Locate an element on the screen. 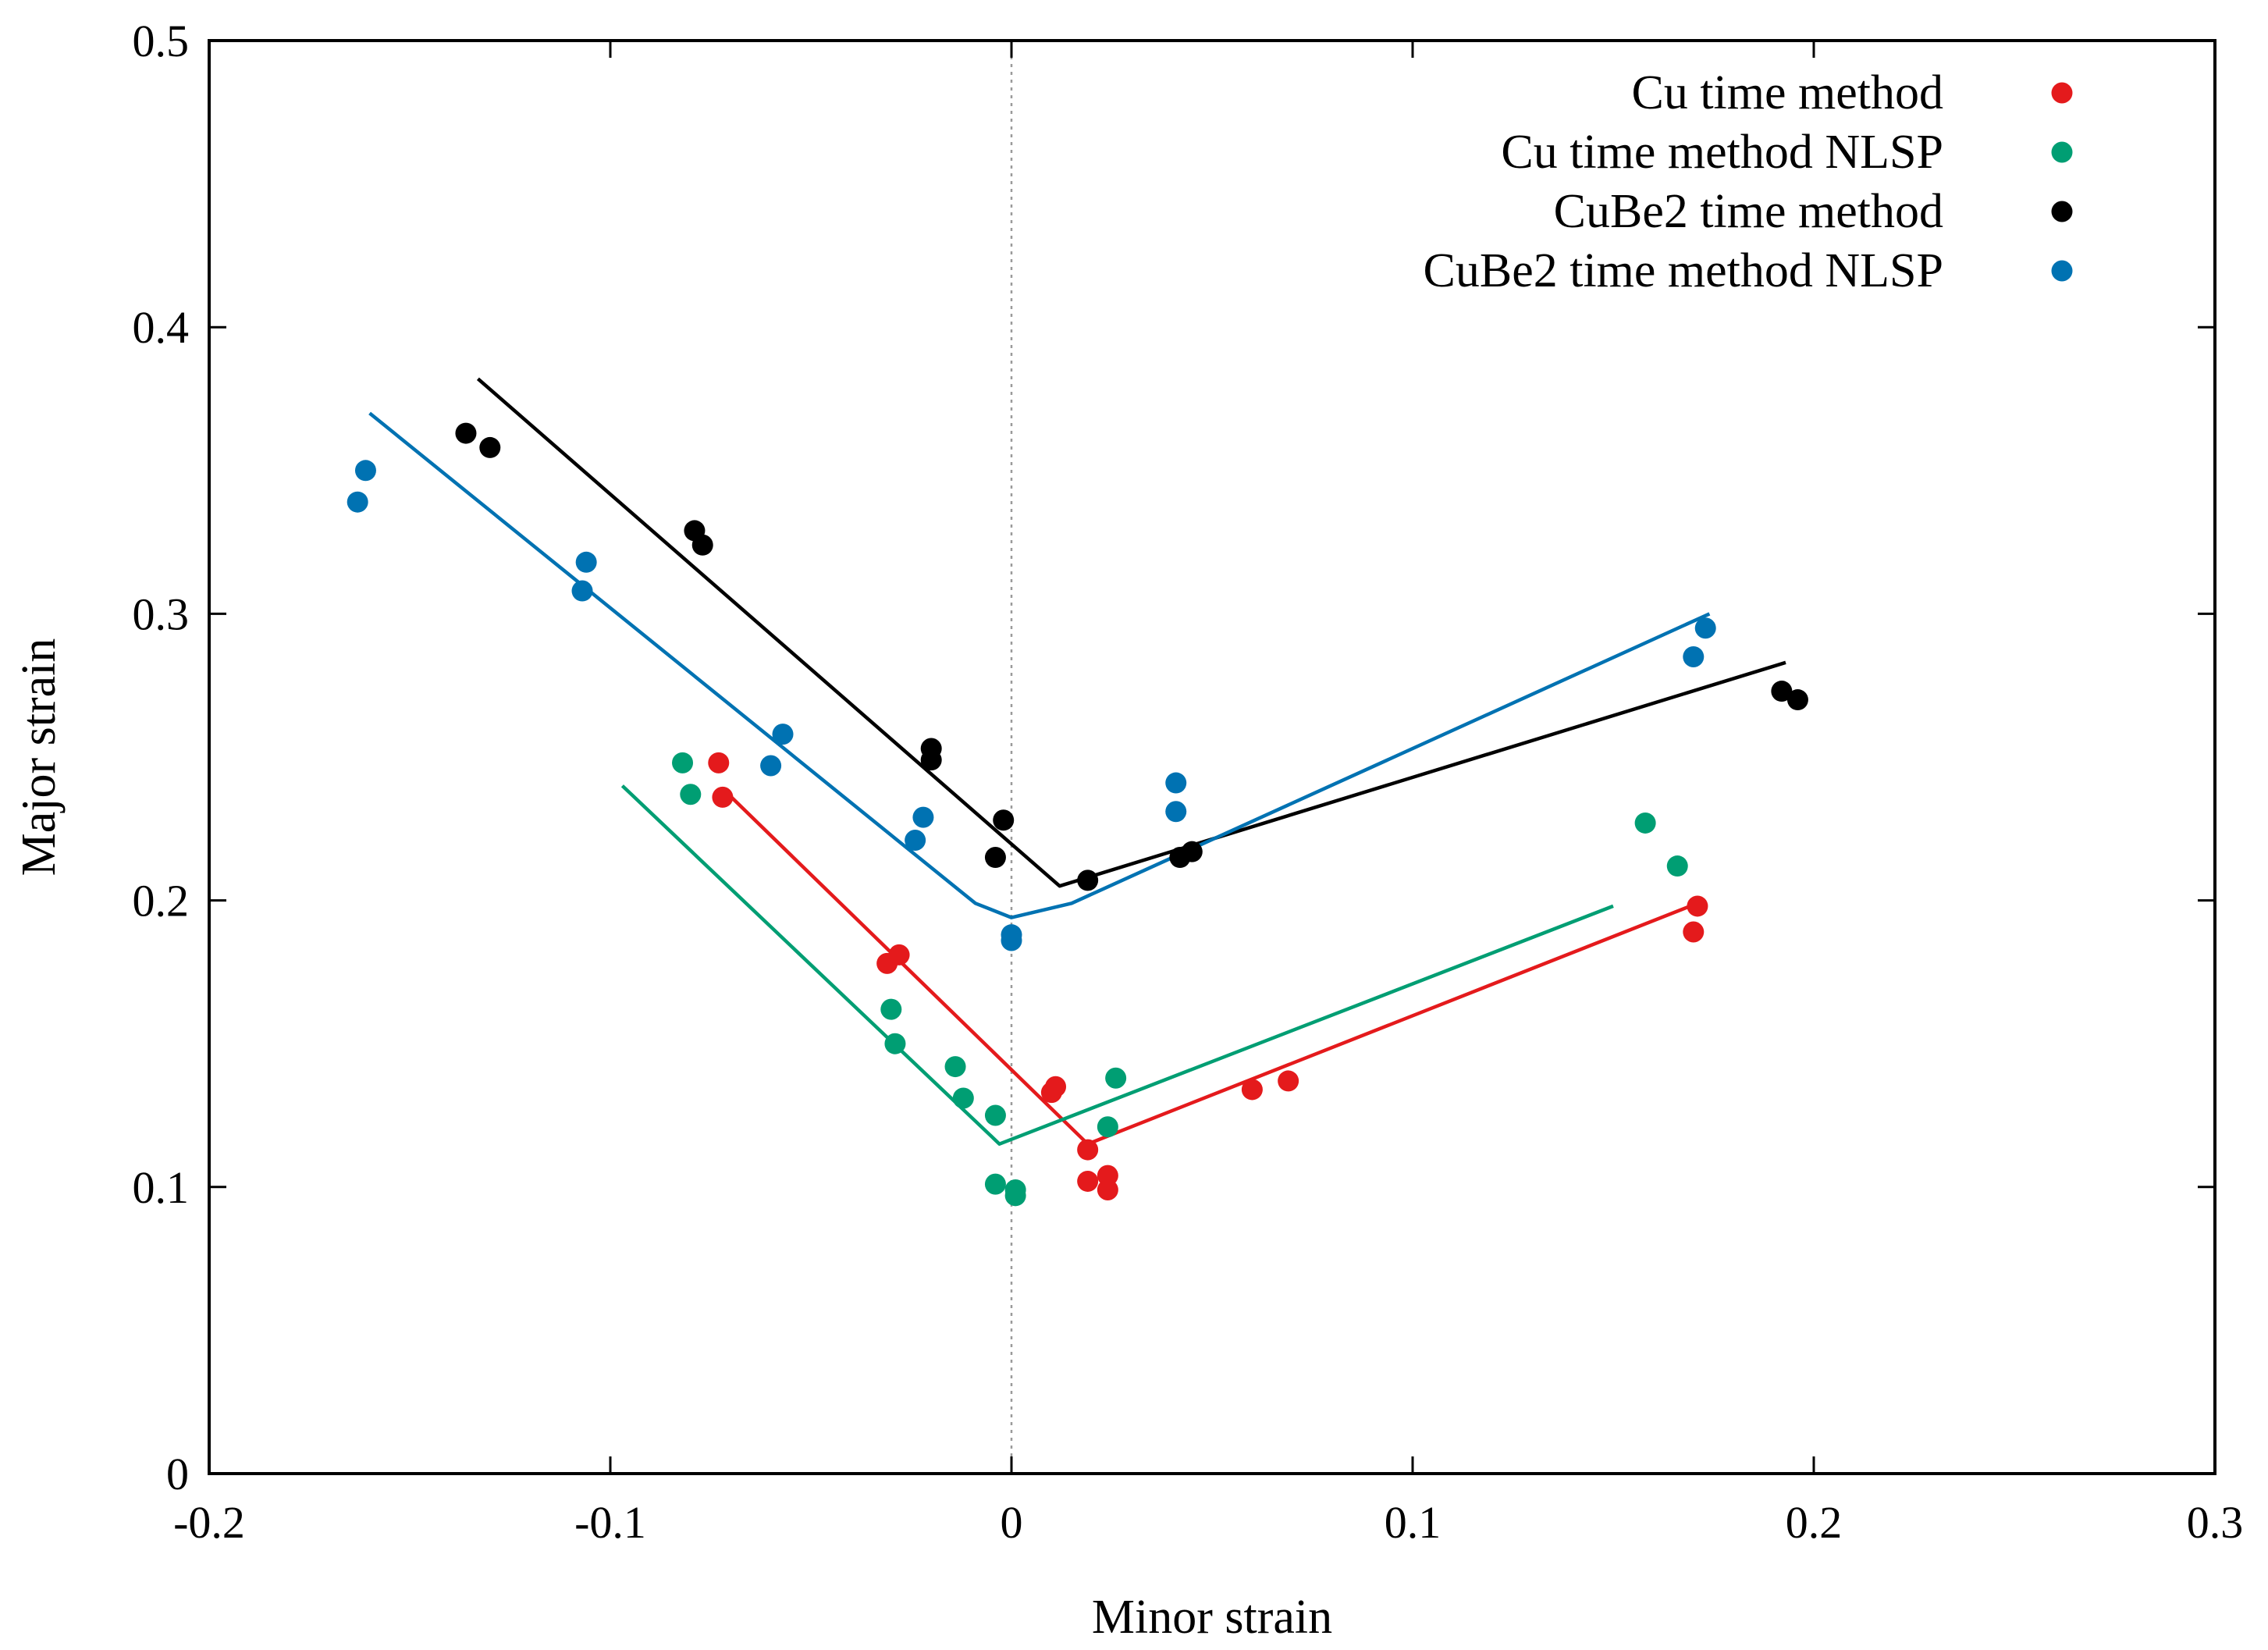  x-axis-title: Minor strain is located at coordinates (1212, 1618).